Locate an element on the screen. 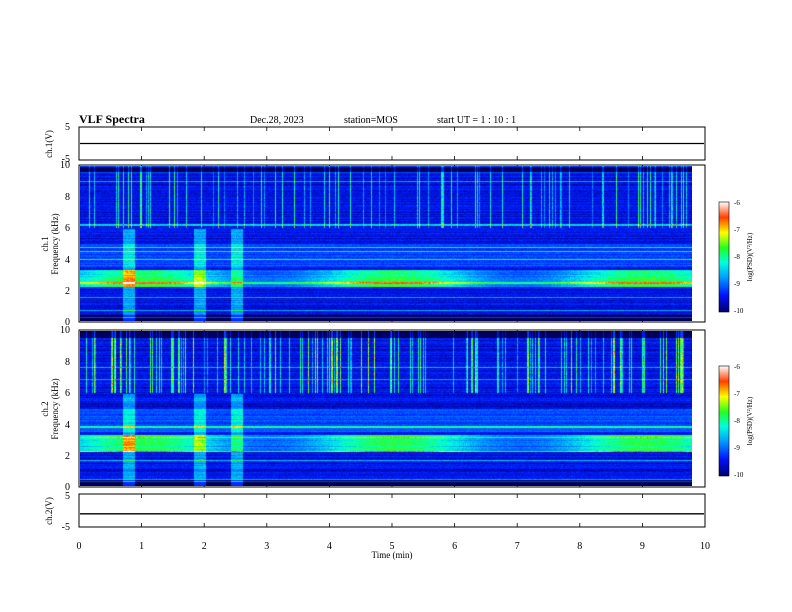 The height and width of the screenshot is (612, 792). ch2-colorbar-label: log(PSD)(V²/Hz) is located at coordinates (750, 420).